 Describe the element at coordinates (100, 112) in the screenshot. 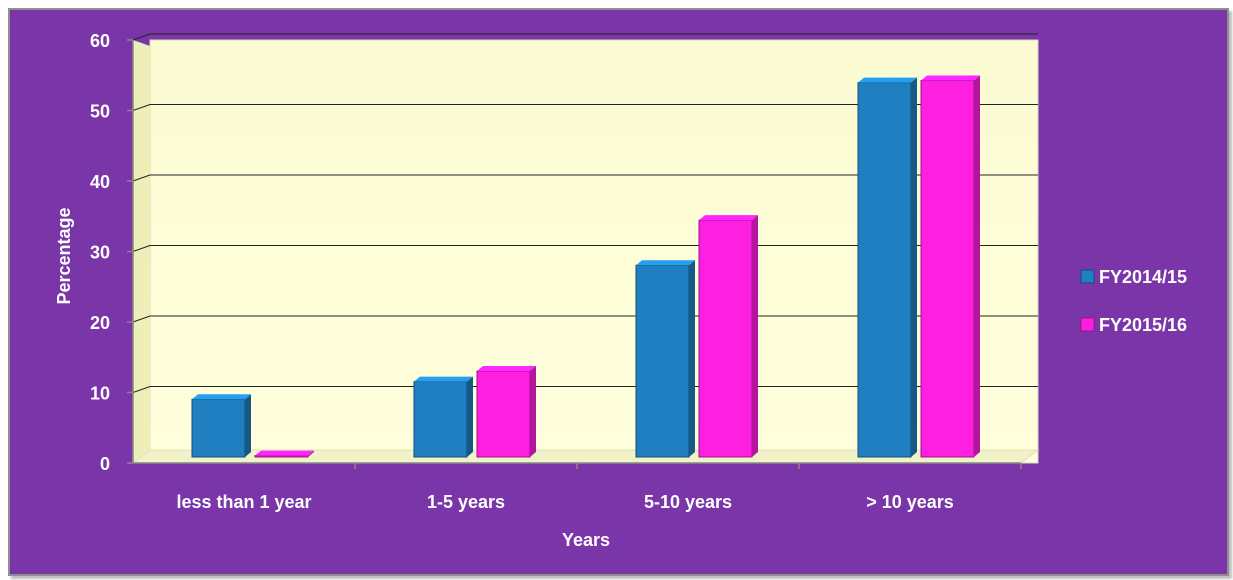

I see `y-tick-label: 50` at that location.